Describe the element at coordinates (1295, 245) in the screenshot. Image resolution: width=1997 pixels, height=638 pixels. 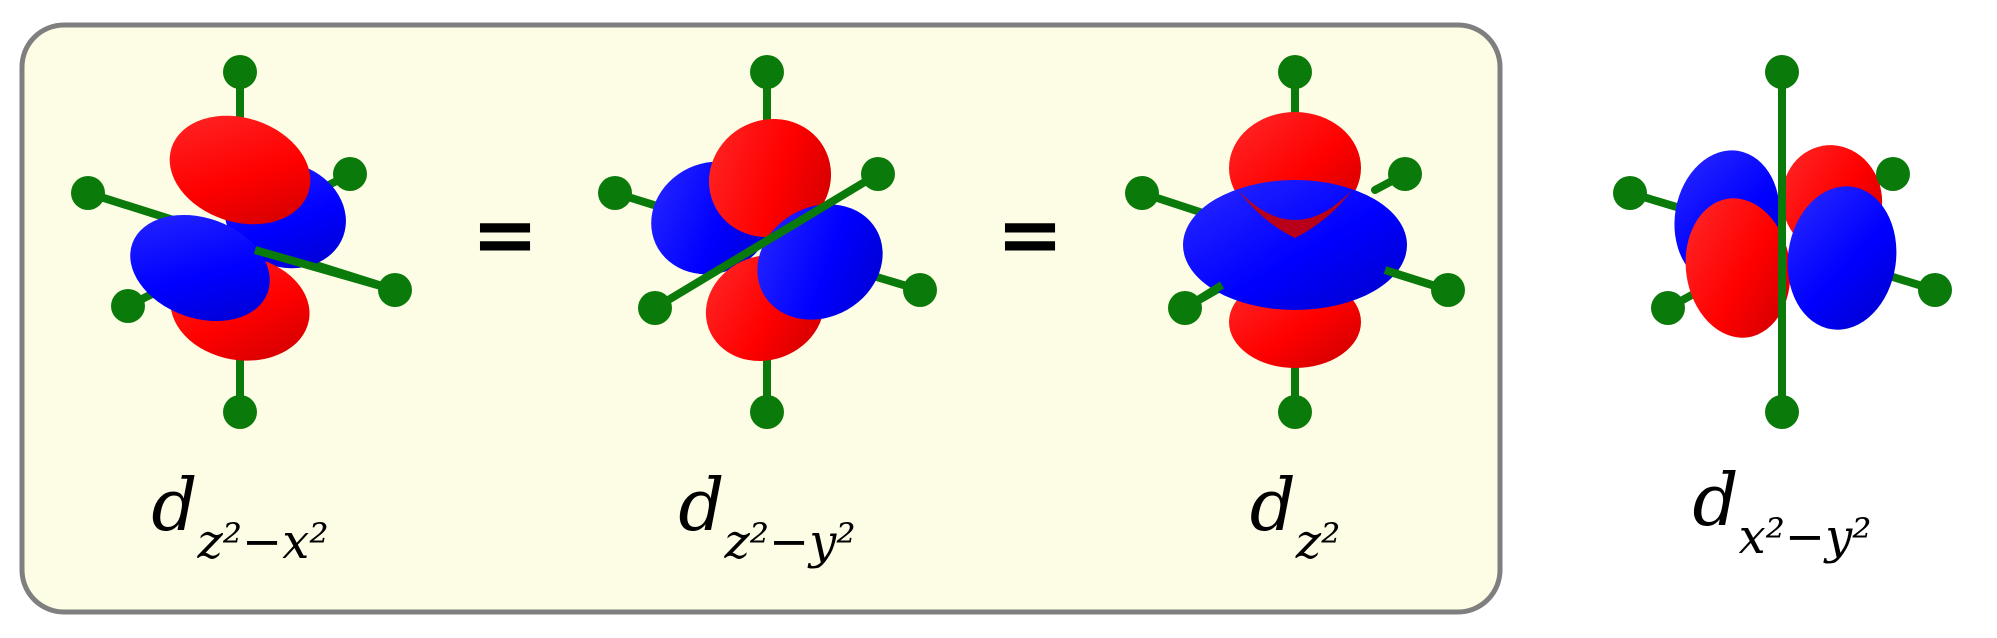
I see `torus-negative` at that location.